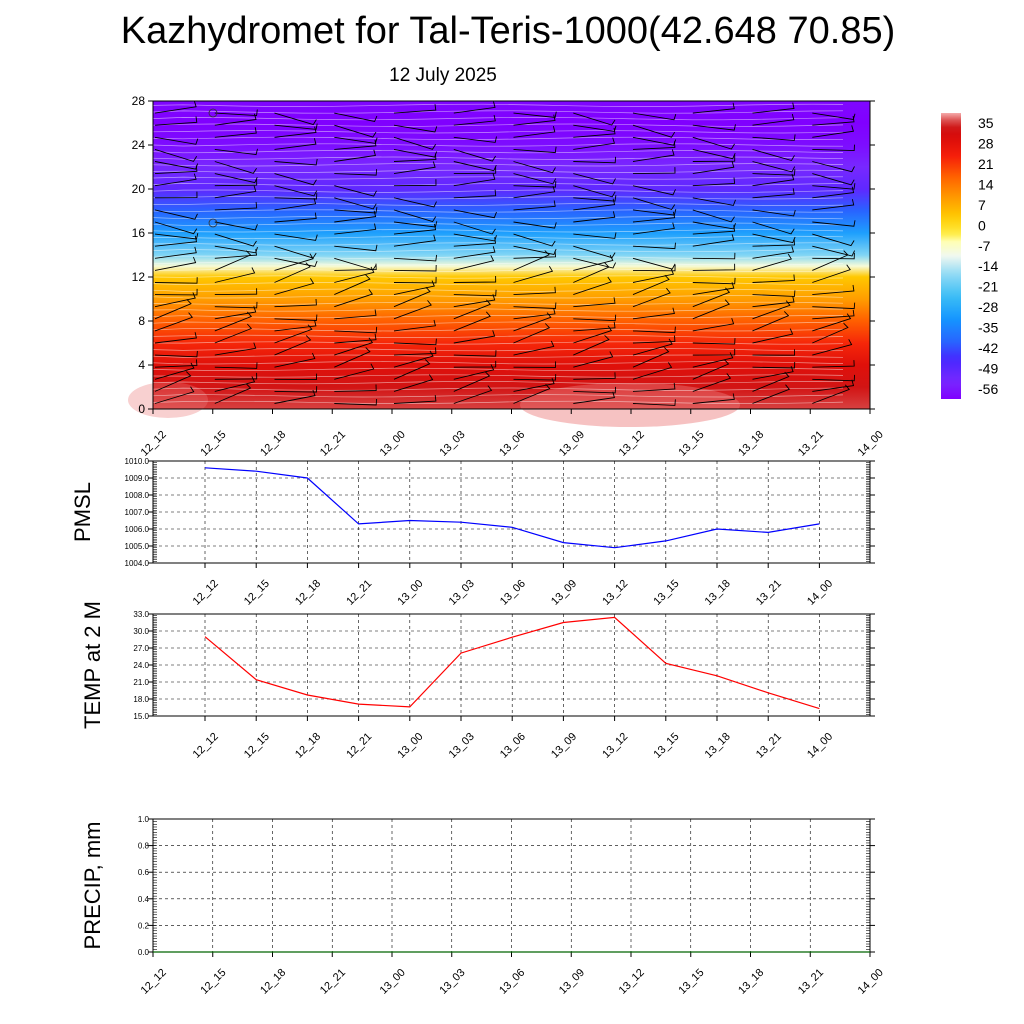  Describe the element at coordinates (92, 886) in the screenshot. I see `y-axis-title: PRECIP, mm` at that location.